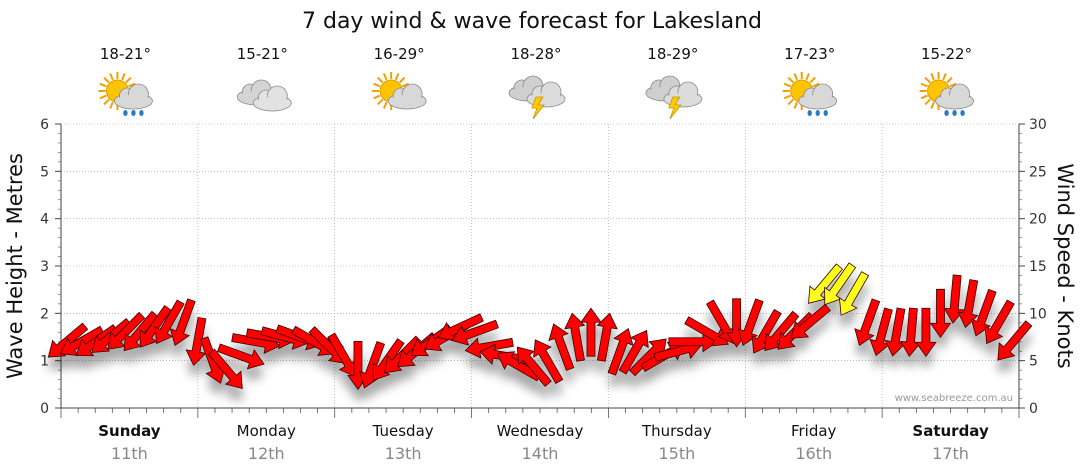  I want to click on credit-text: www.seabreeze.com.au, so click(954, 398).